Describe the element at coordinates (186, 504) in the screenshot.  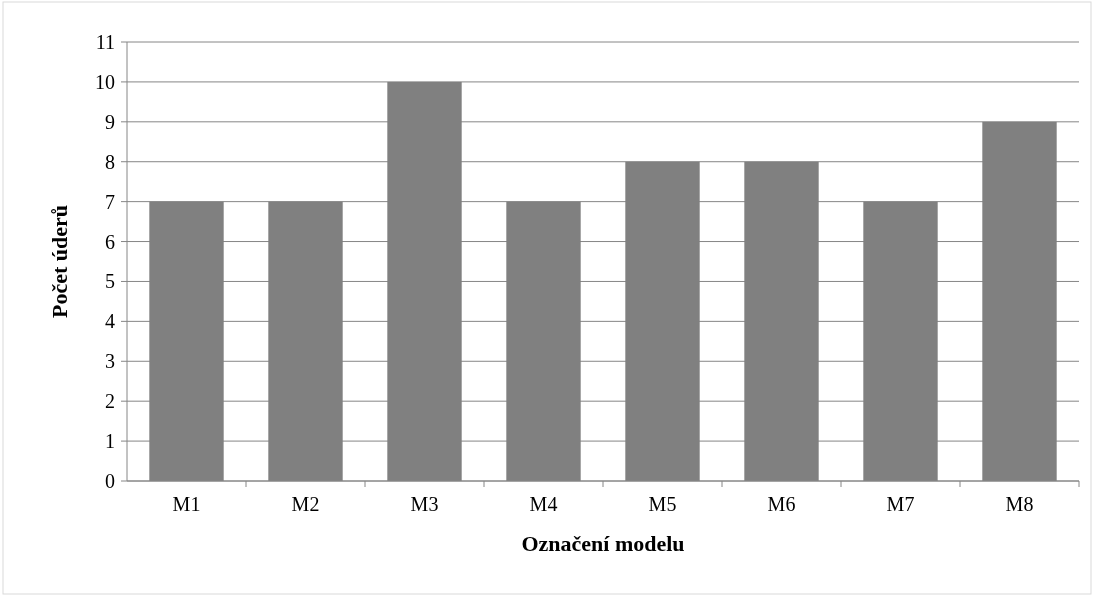
I see `x-tick-label: M1` at that location.